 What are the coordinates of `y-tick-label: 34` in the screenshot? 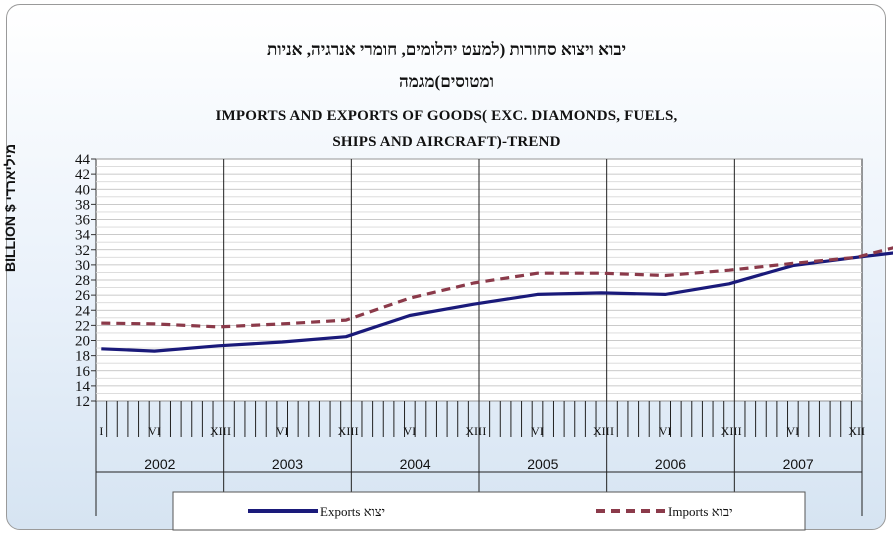 It's located at (83, 236).